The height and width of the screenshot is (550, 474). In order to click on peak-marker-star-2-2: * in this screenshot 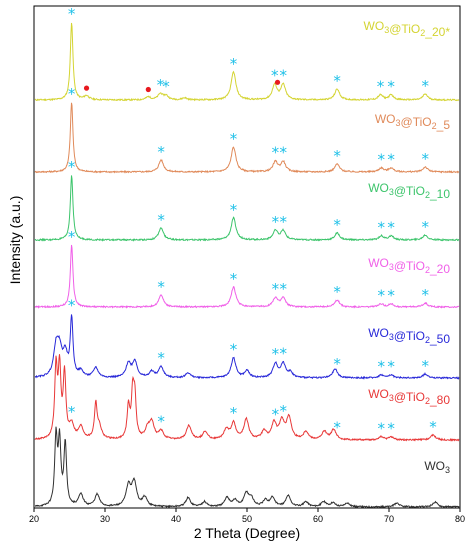, I will do `click(234, 210)`.